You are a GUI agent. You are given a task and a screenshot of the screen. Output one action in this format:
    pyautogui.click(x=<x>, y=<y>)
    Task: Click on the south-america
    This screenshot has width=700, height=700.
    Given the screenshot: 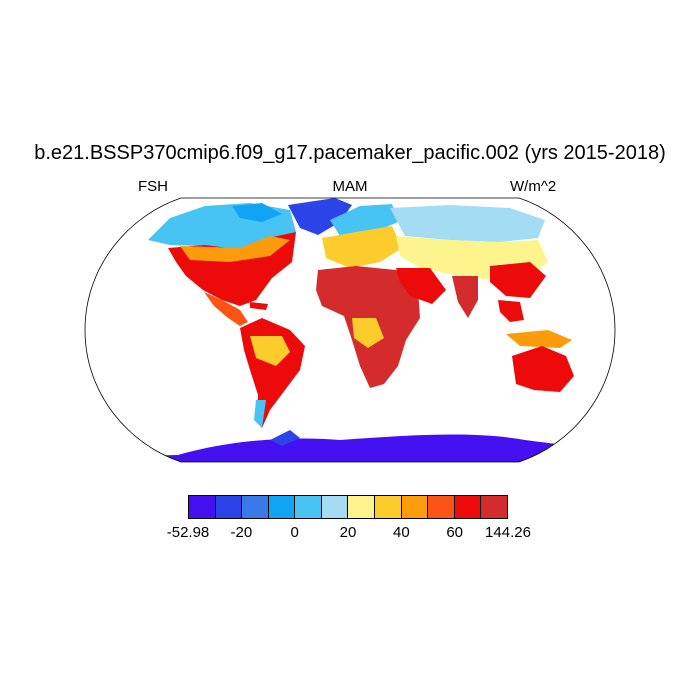 What is the action you would take?
    pyautogui.click(x=272, y=373)
    